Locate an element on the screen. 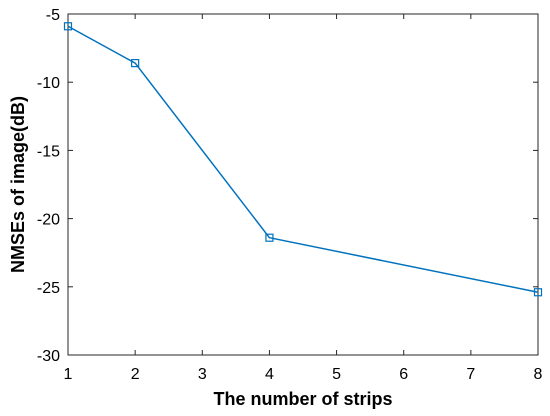 Image resolution: width=550 pixels, height=416 pixels. x-tick-label: 4 is located at coordinates (269, 374).